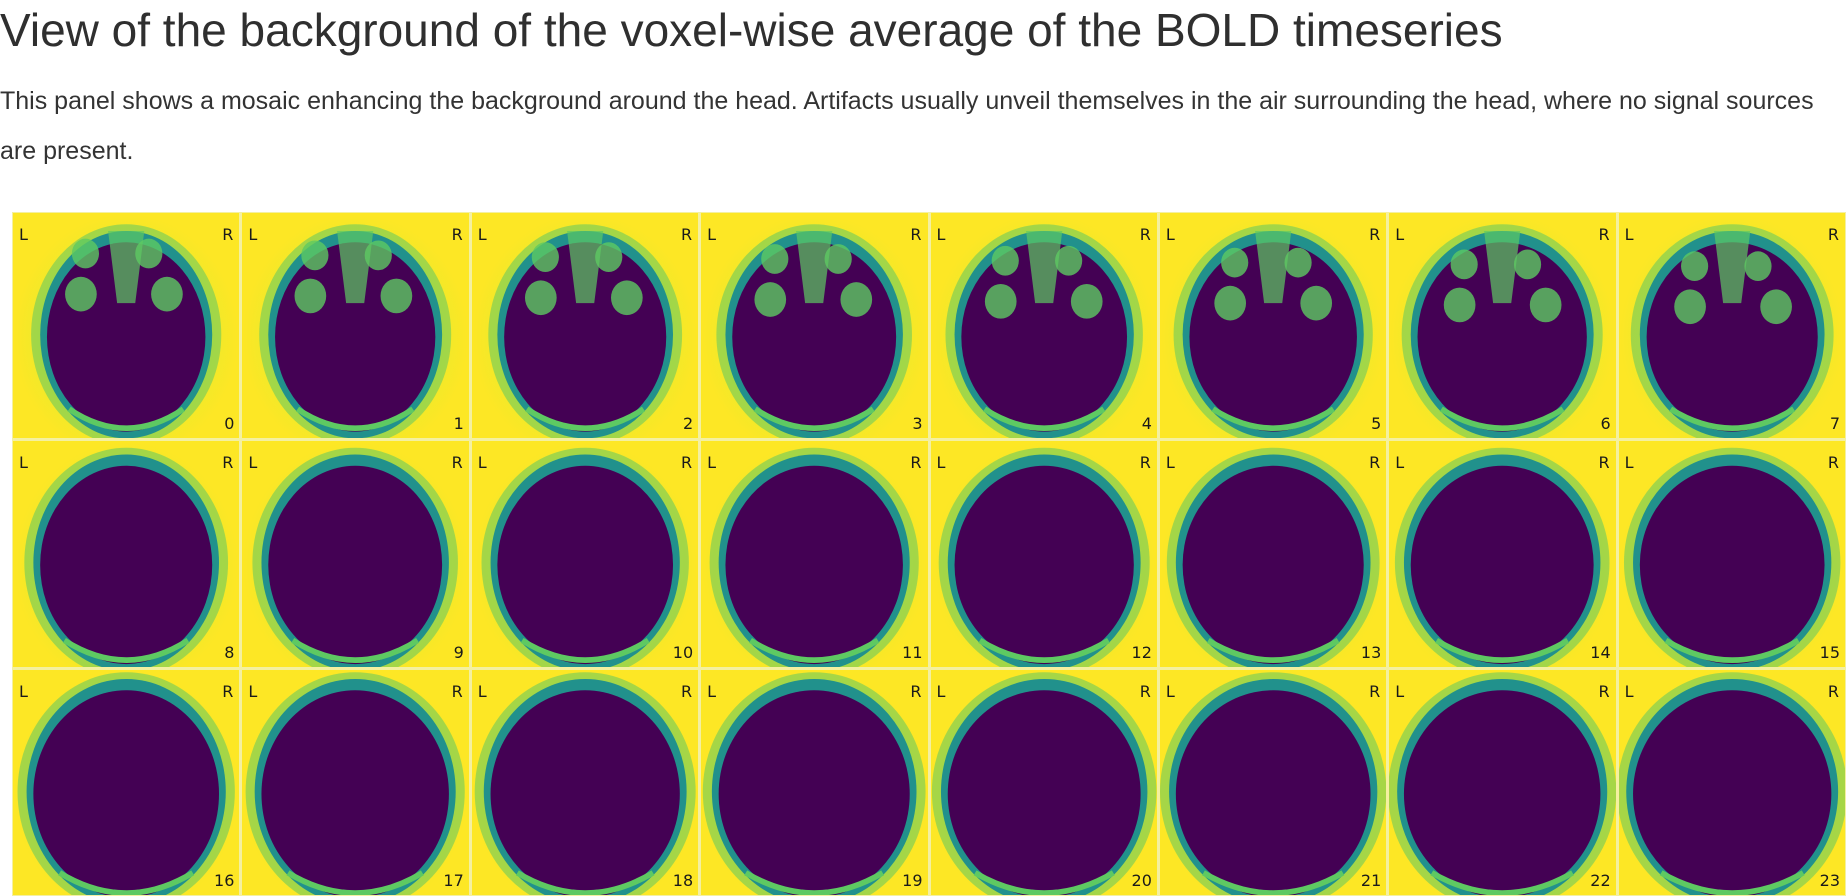  Describe the element at coordinates (1600, 880) in the screenshot. I see `slice-index-label: 22` at that location.